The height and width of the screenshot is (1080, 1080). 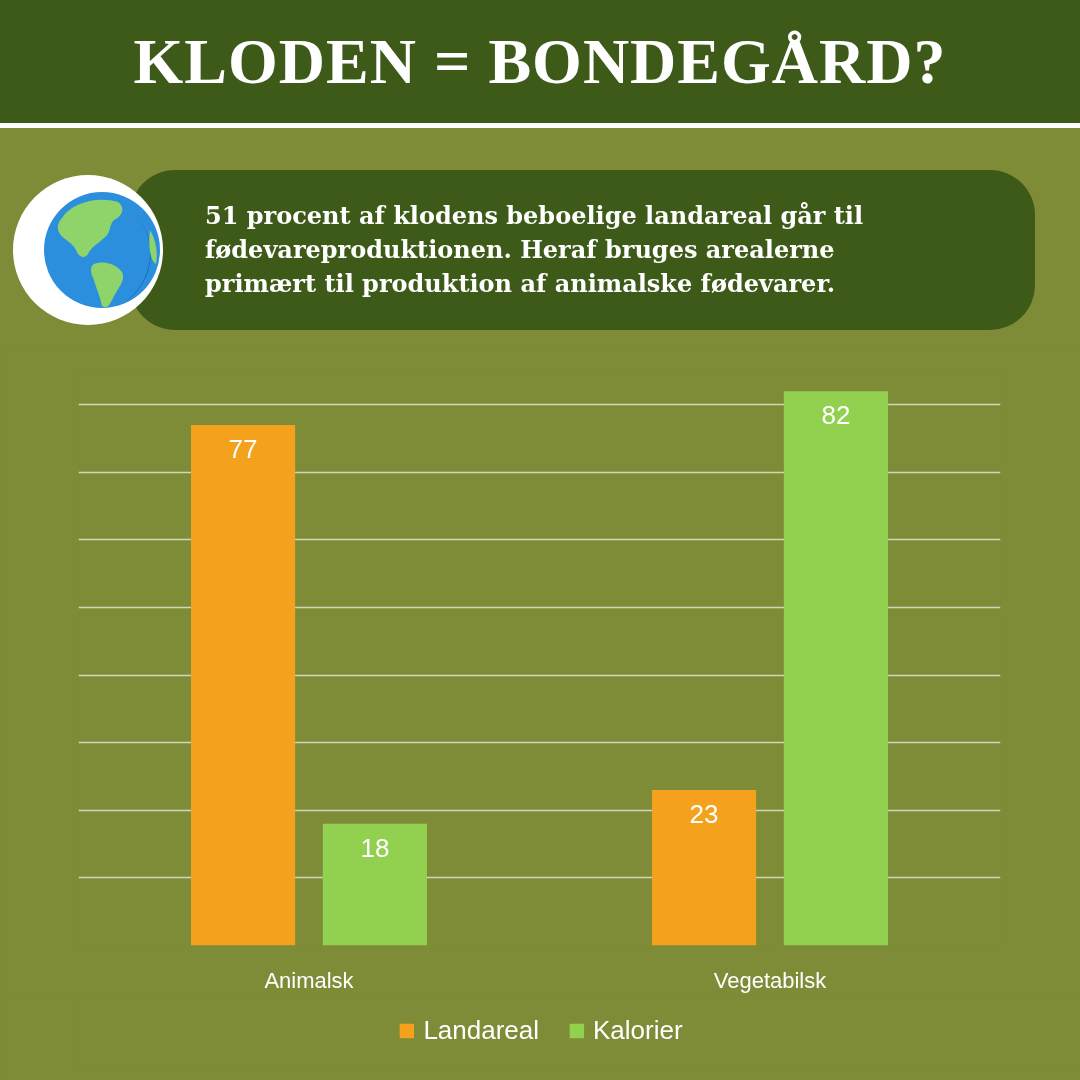 I want to click on data-label: 23, so click(x=704, y=814).